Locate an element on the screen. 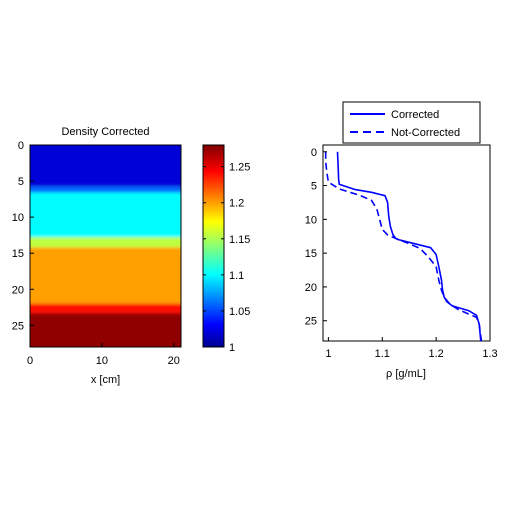 Image resolution: width=515 pixels, height=515 pixels. profile-ytick-label: 20 is located at coordinates (311, 288).